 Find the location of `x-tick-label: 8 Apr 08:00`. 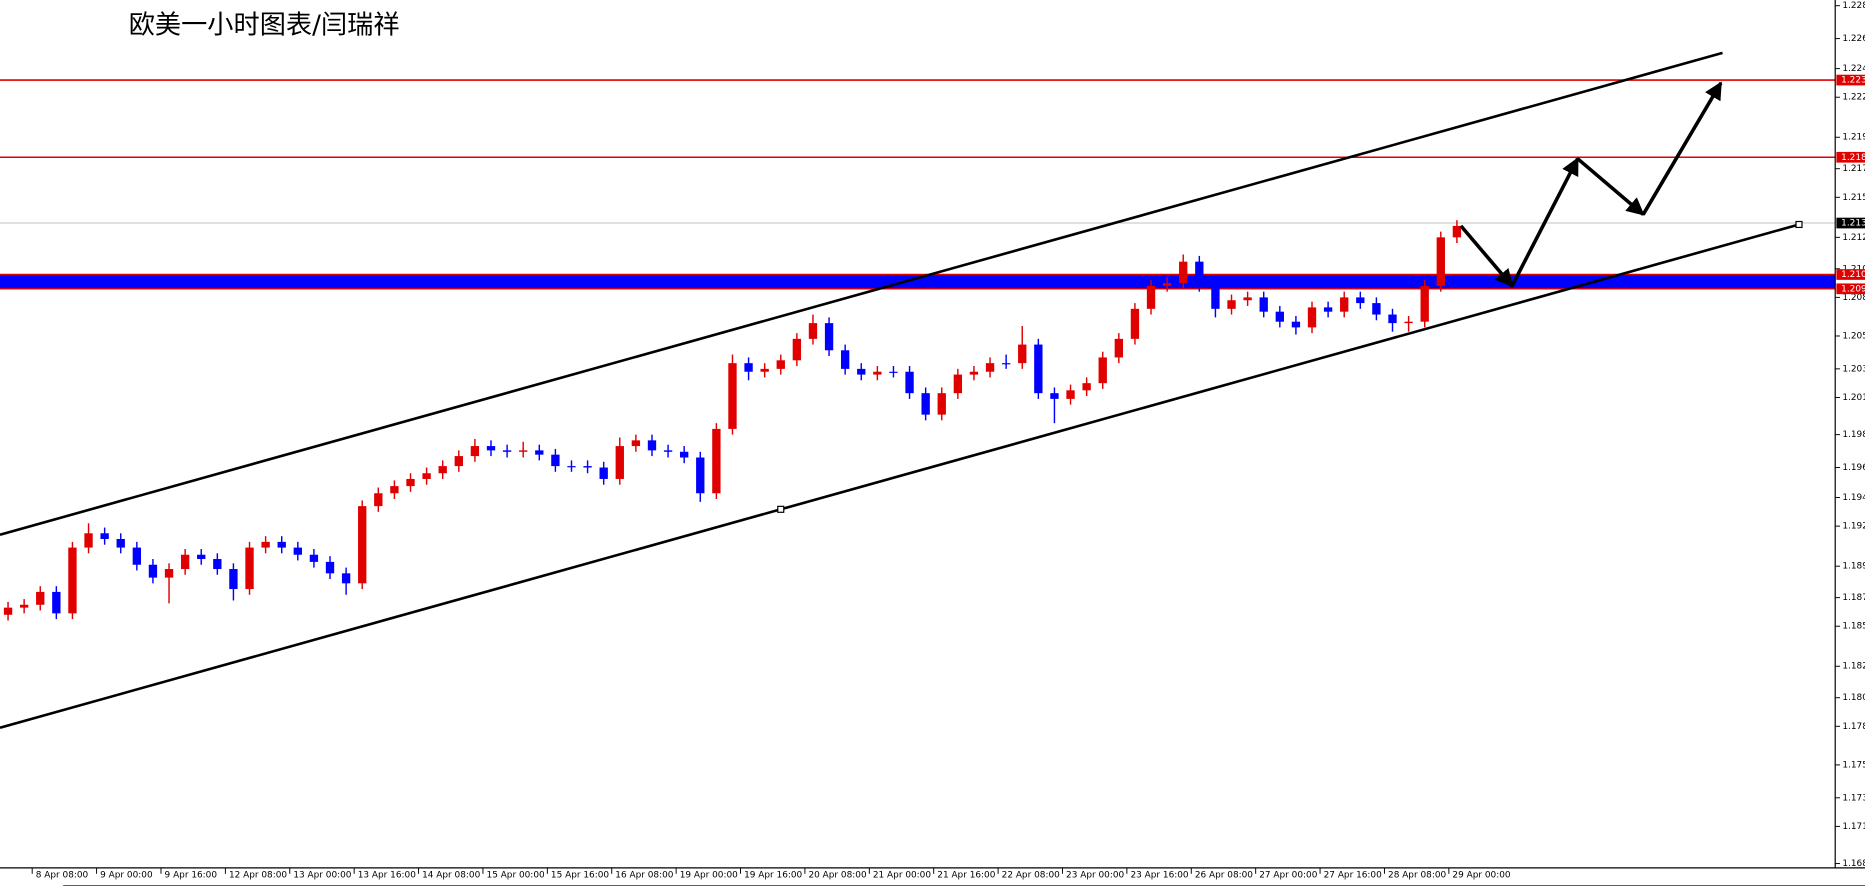

x-tick-label: 8 Apr 08:00 is located at coordinates (62, 875).